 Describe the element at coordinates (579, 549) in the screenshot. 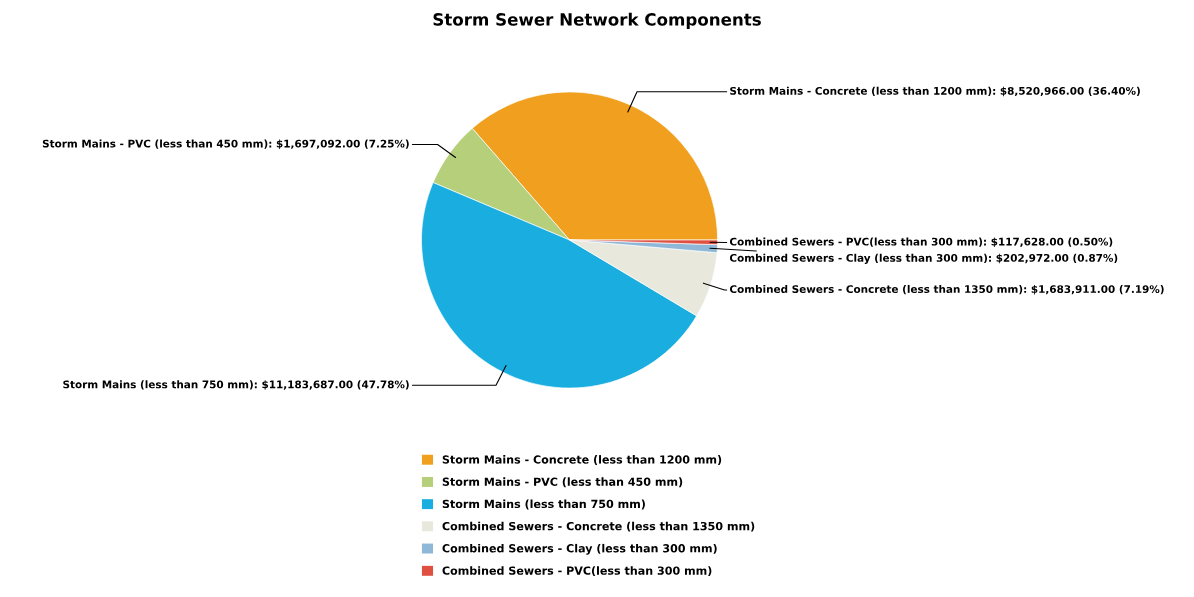

I see `legend-label: Combined Sewers - Clay (less than 300 mm)` at that location.